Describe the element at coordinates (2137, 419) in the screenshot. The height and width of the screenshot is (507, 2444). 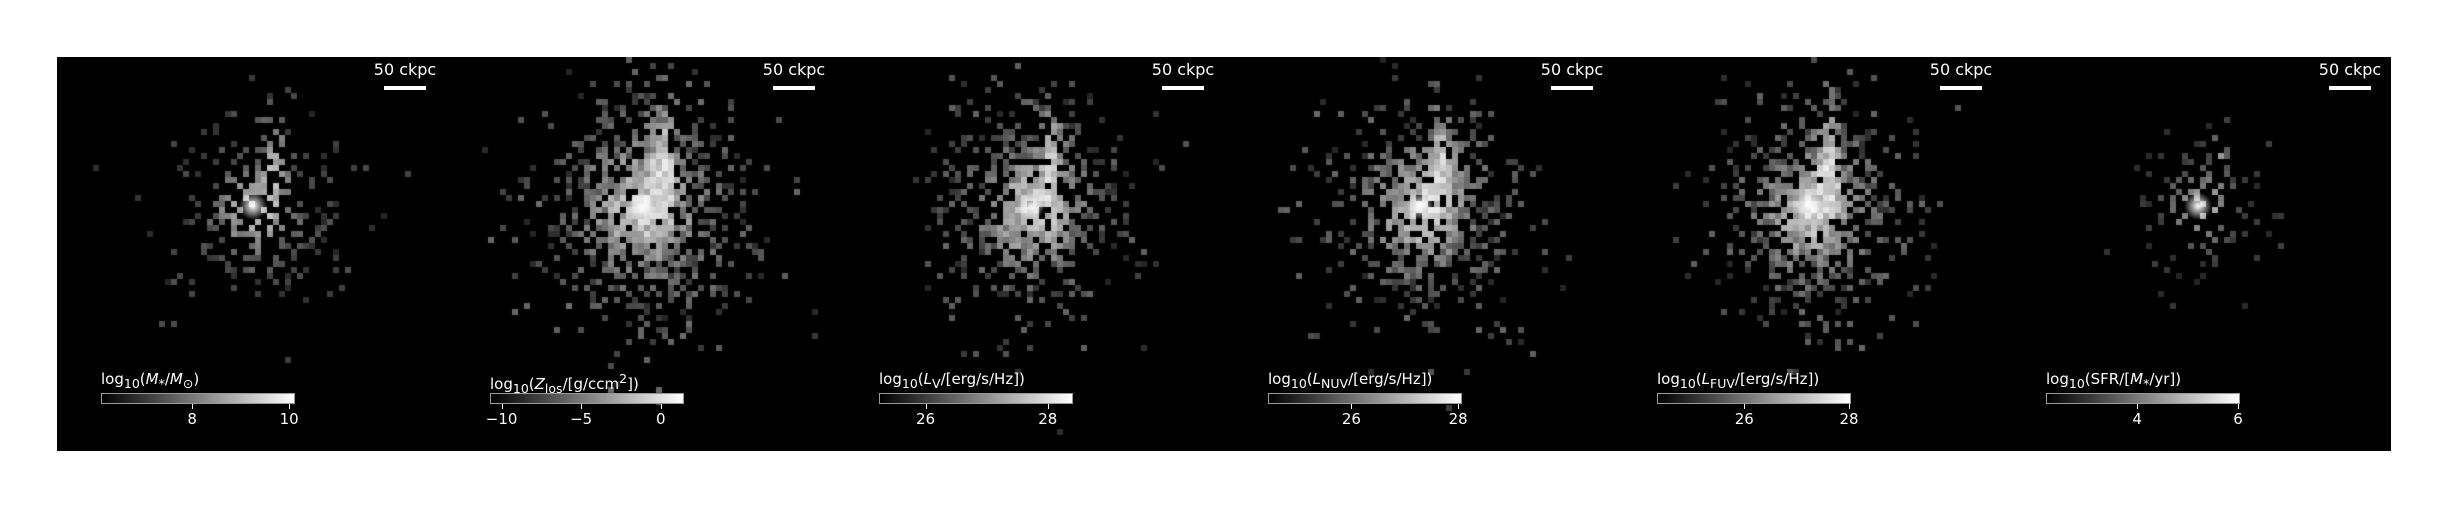
I see `colorbar-tick-label: 4` at that location.